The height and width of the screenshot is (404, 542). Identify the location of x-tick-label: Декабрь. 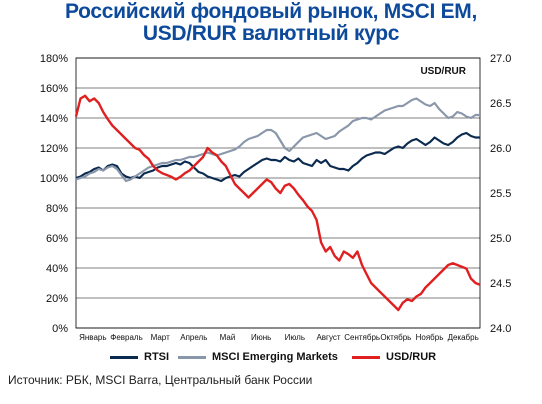
(463, 337).